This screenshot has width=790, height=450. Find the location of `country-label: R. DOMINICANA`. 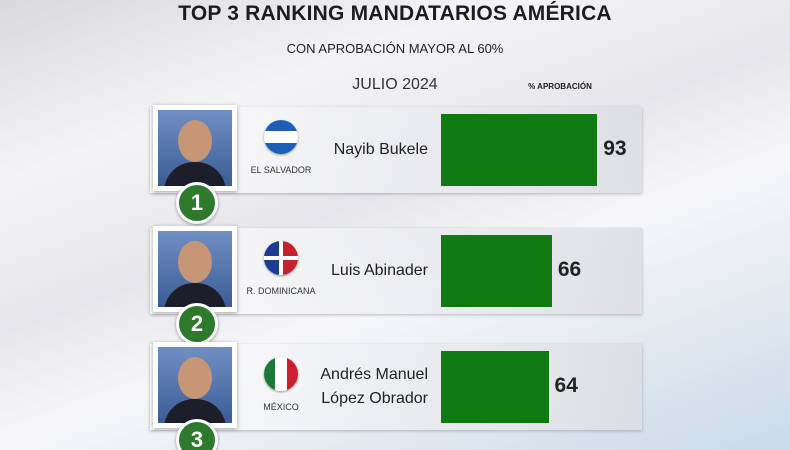

country-label: R. DOMINICANA is located at coordinates (281, 291).